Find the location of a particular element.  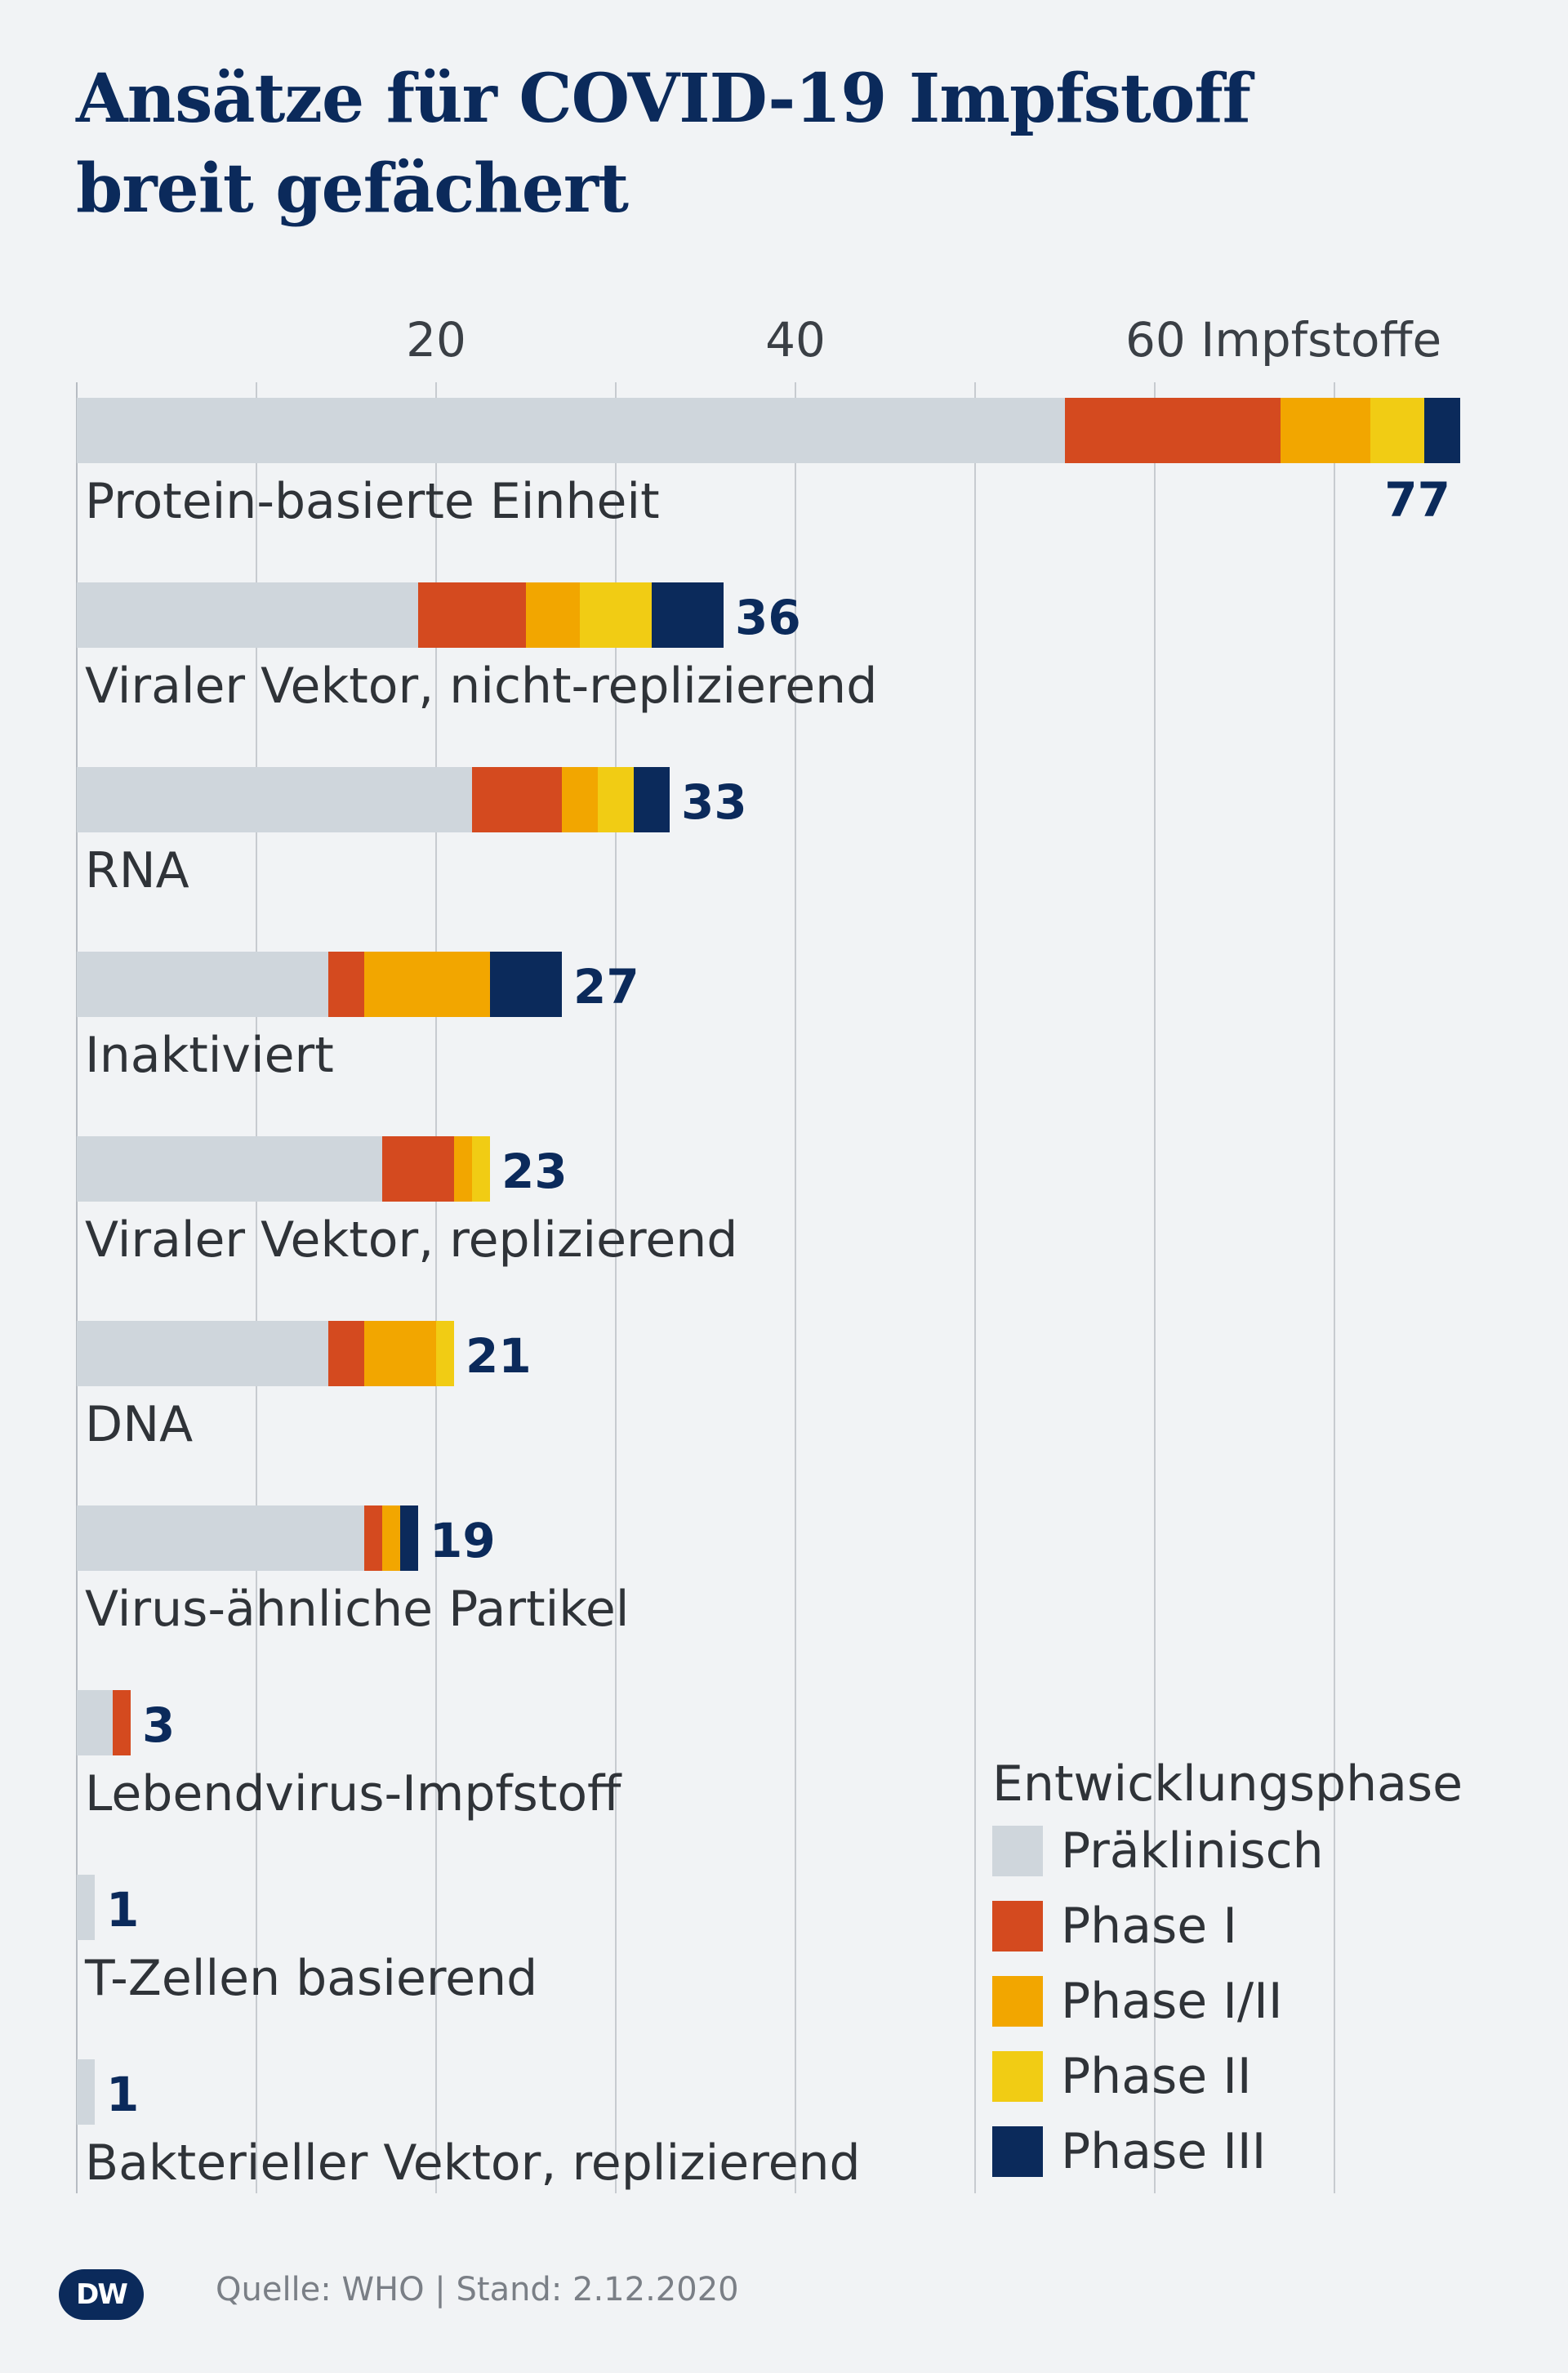

chart-title-line2: breit gefächert is located at coordinates (352, 188).